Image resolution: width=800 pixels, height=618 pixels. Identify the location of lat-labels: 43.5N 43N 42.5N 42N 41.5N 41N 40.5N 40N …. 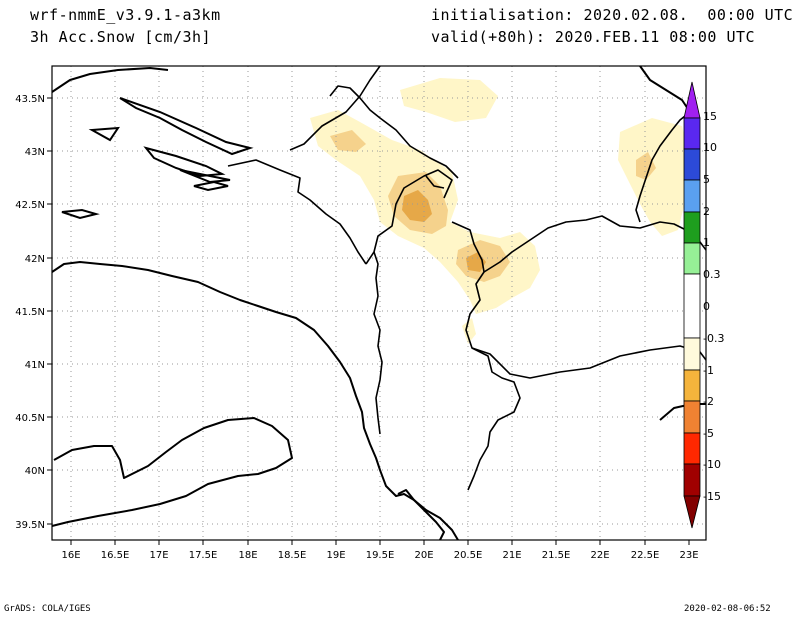
(30, 312).